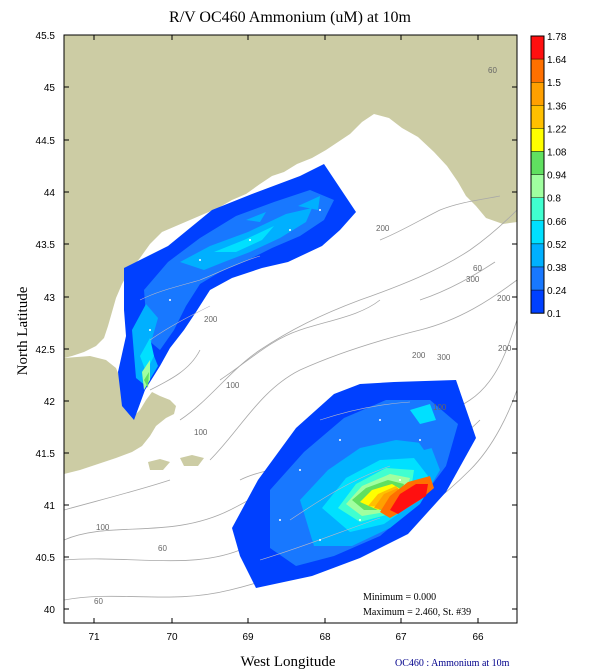 The width and height of the screenshot is (597, 672). I want to click on x-tick-label: 67, so click(401, 637).